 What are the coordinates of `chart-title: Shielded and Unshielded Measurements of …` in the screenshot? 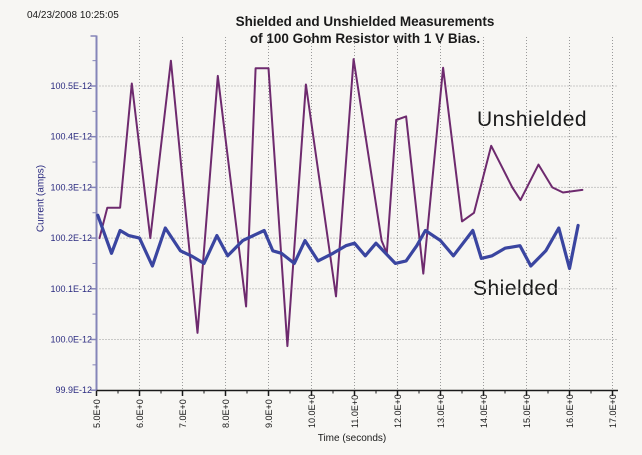 It's located at (365, 30).